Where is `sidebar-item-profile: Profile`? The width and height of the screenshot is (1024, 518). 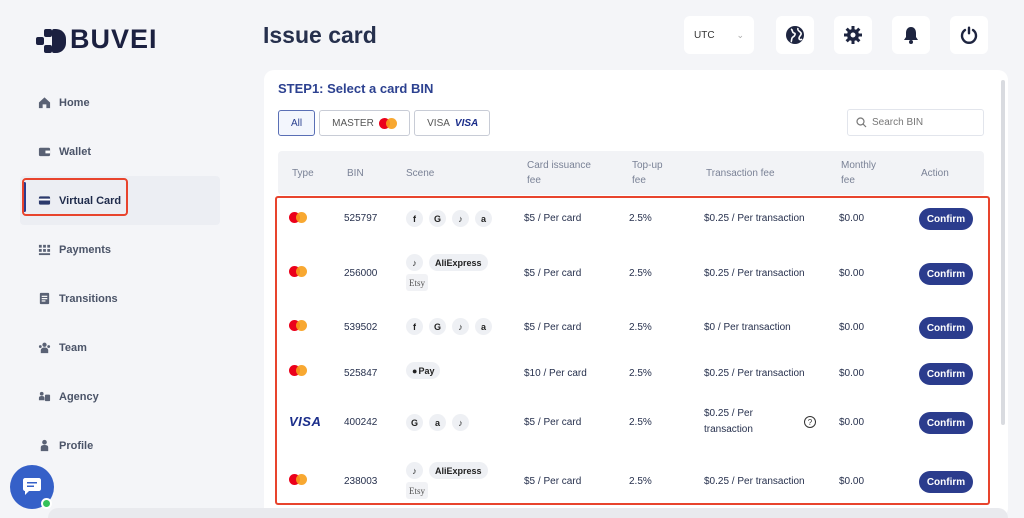
sidebar-item-profile: Profile is located at coordinates (120, 445).